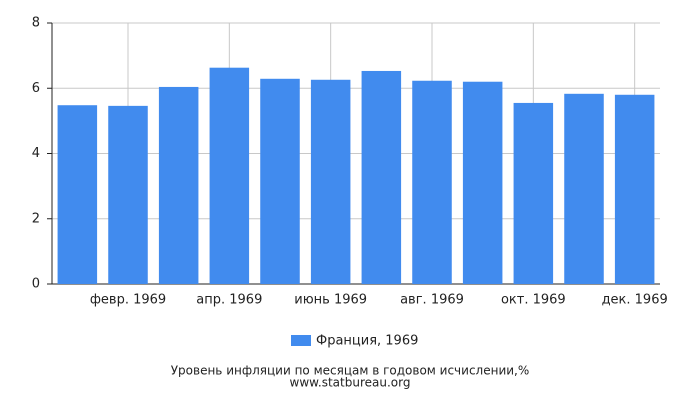  What do you see at coordinates (350, 383) in the screenshot?
I see `chart-subtitle: www.statbureau.org` at bounding box center [350, 383].